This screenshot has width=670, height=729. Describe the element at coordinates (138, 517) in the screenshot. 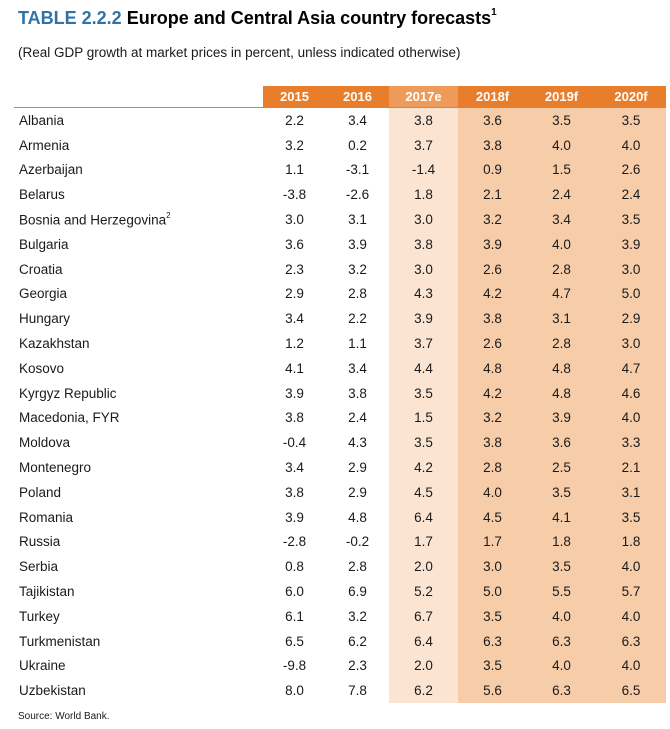

I see `country-name-cell: Romania` at that location.